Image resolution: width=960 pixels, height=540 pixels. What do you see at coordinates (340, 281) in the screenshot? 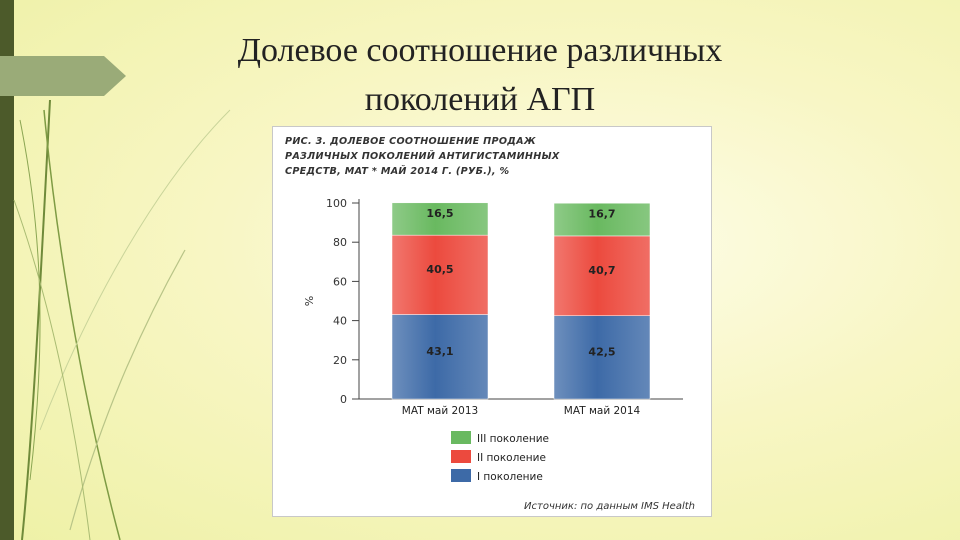
I see `y-tick-label: 60` at bounding box center [340, 281].